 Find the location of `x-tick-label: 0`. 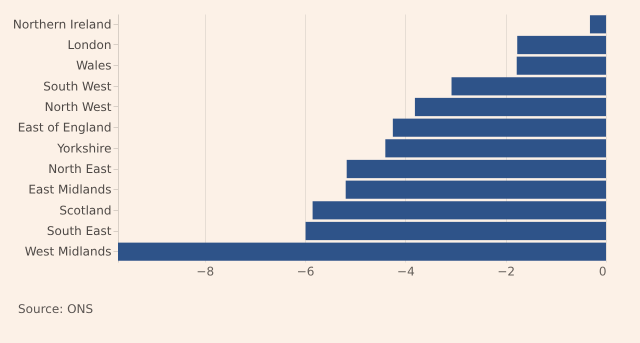

x-tick-label: 0 is located at coordinates (602, 271).